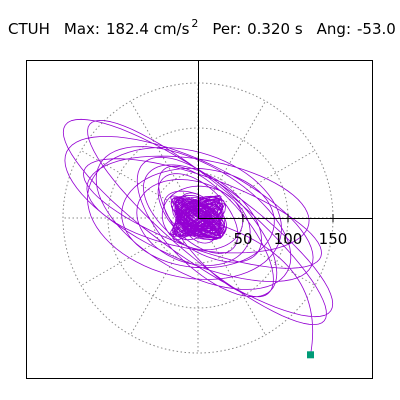 The image size is (400, 400). I want to click on end-marker, so click(310, 355).